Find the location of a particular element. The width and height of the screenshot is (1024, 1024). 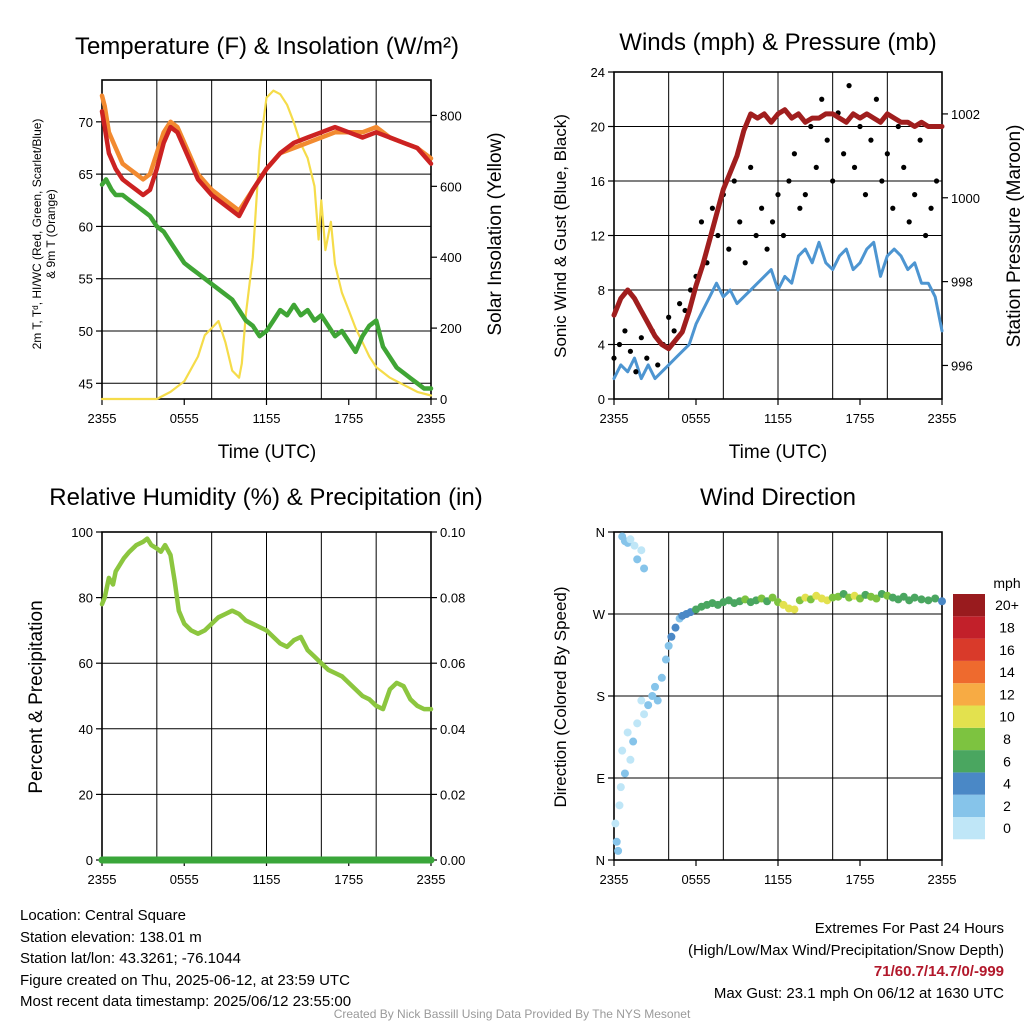

panel-dir: N E S W N 2355 0555 1155 1755 2355 is located at coordinates (775, 706).